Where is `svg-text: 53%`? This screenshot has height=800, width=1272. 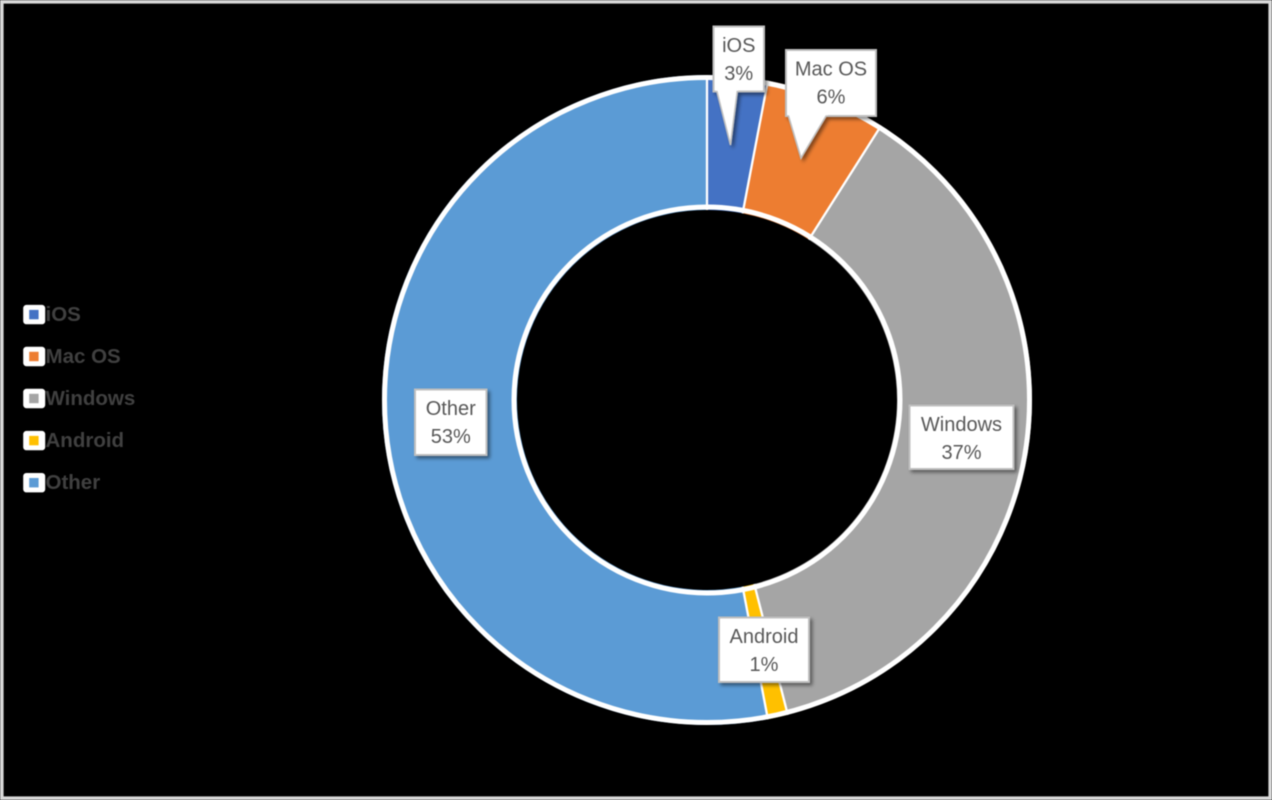 svg-text: 53% is located at coordinates (451, 437).